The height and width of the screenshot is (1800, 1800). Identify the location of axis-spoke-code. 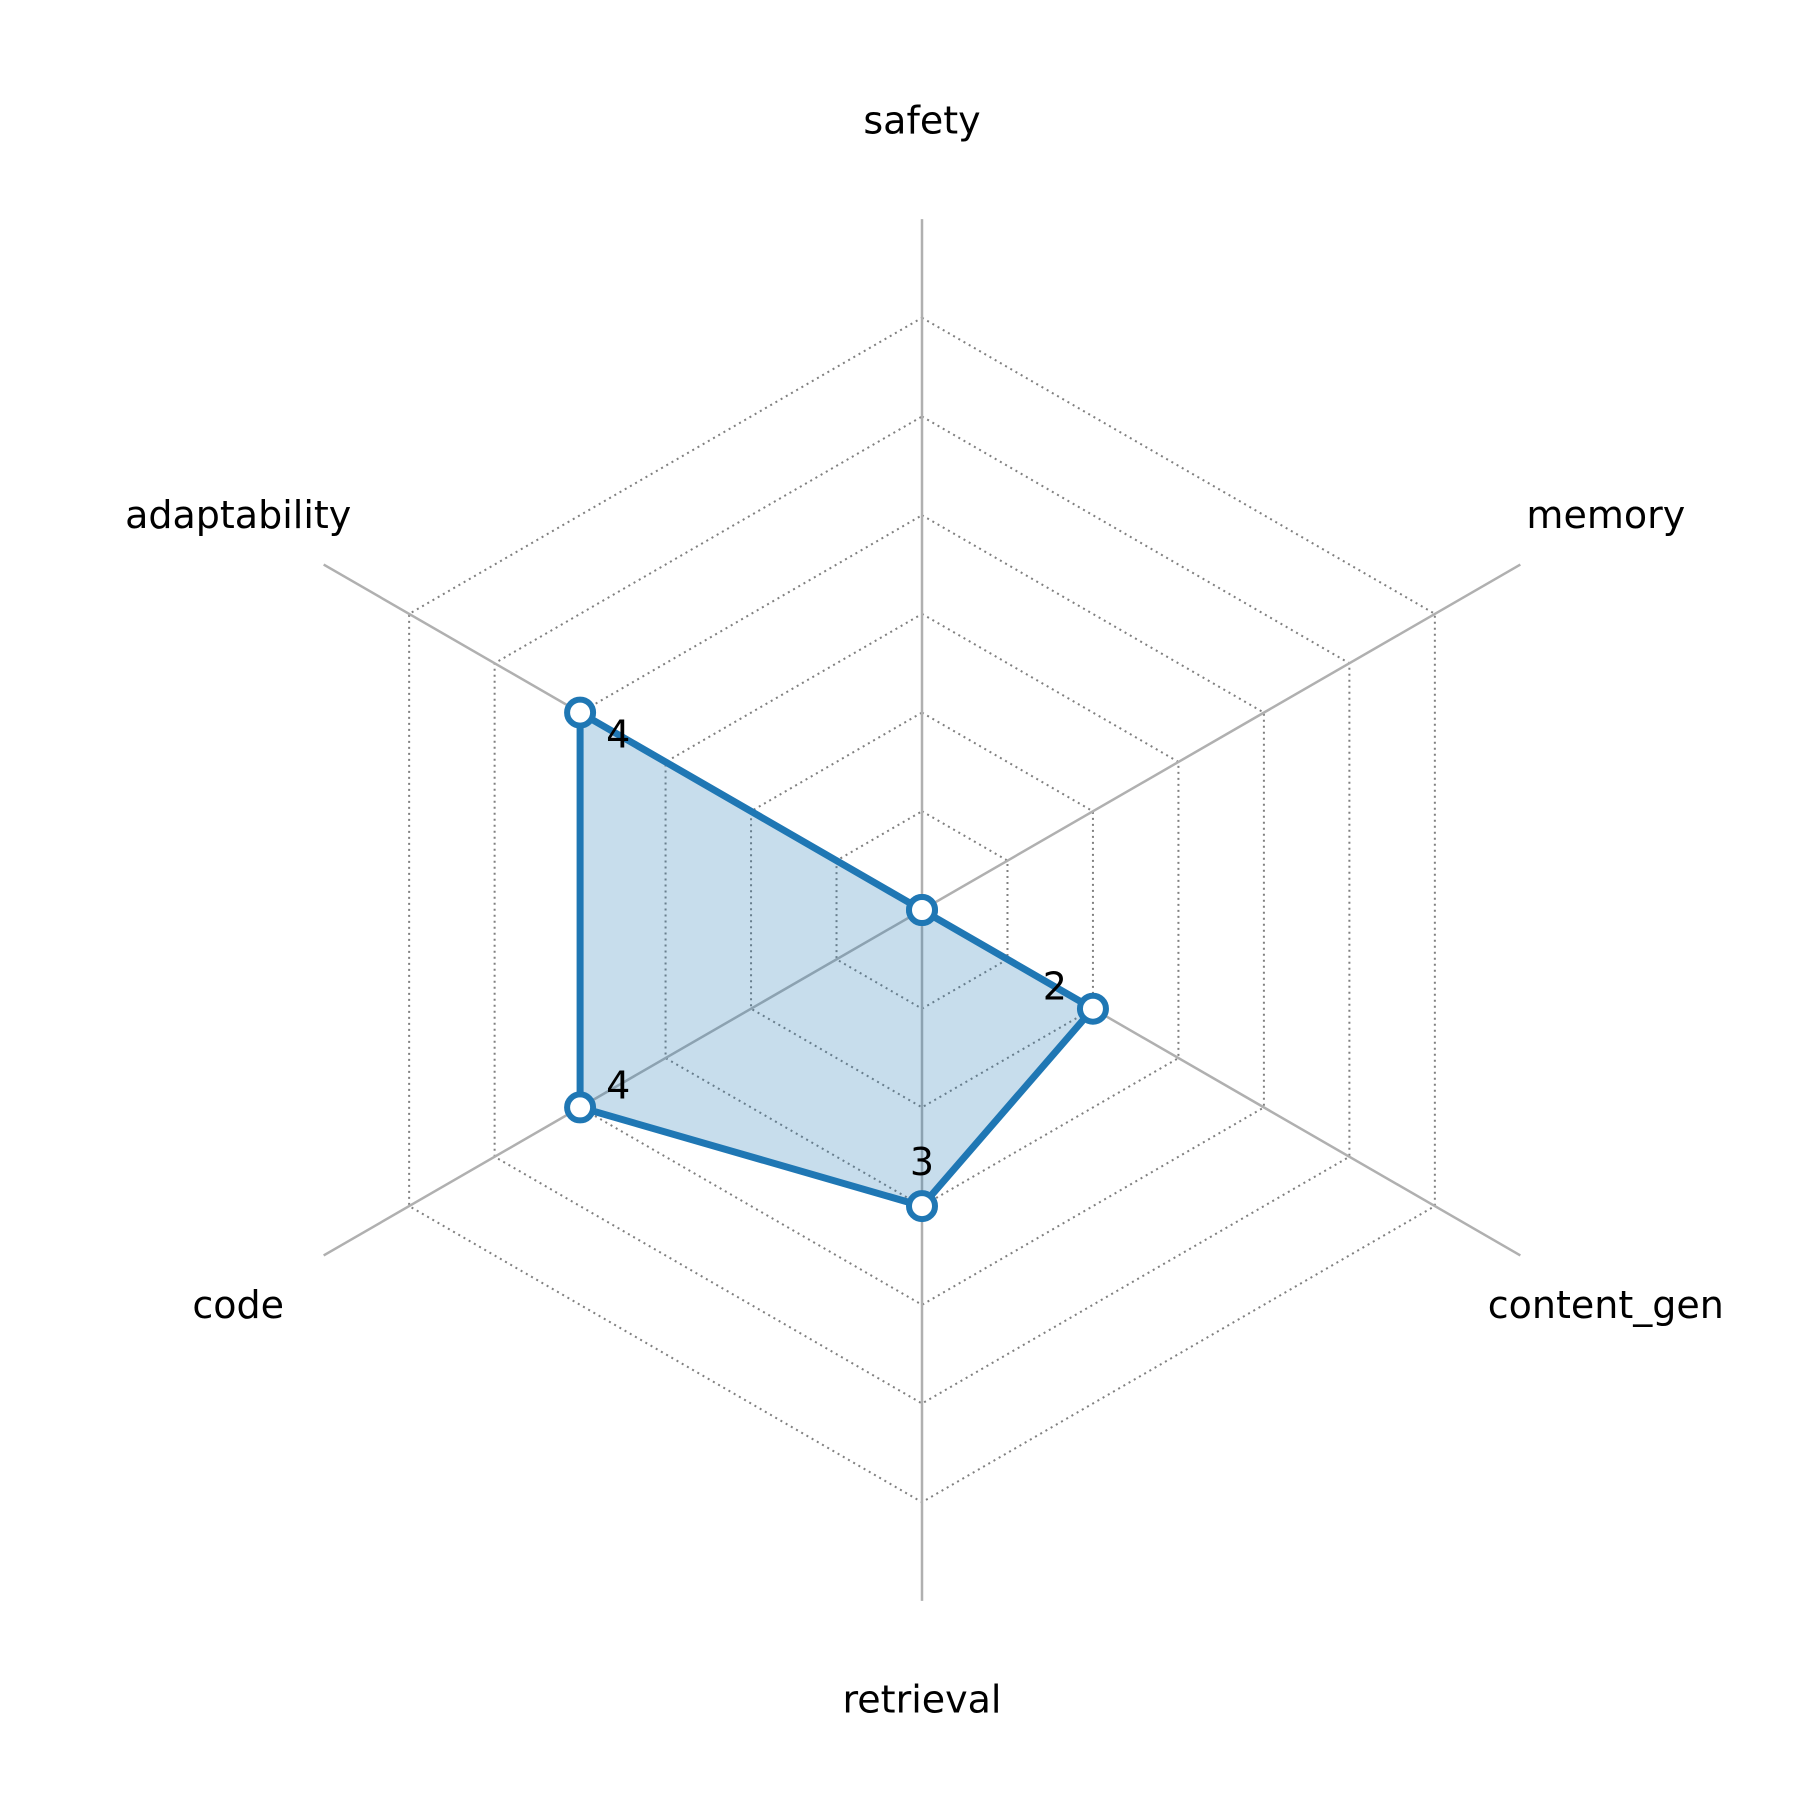
(623, 1082).